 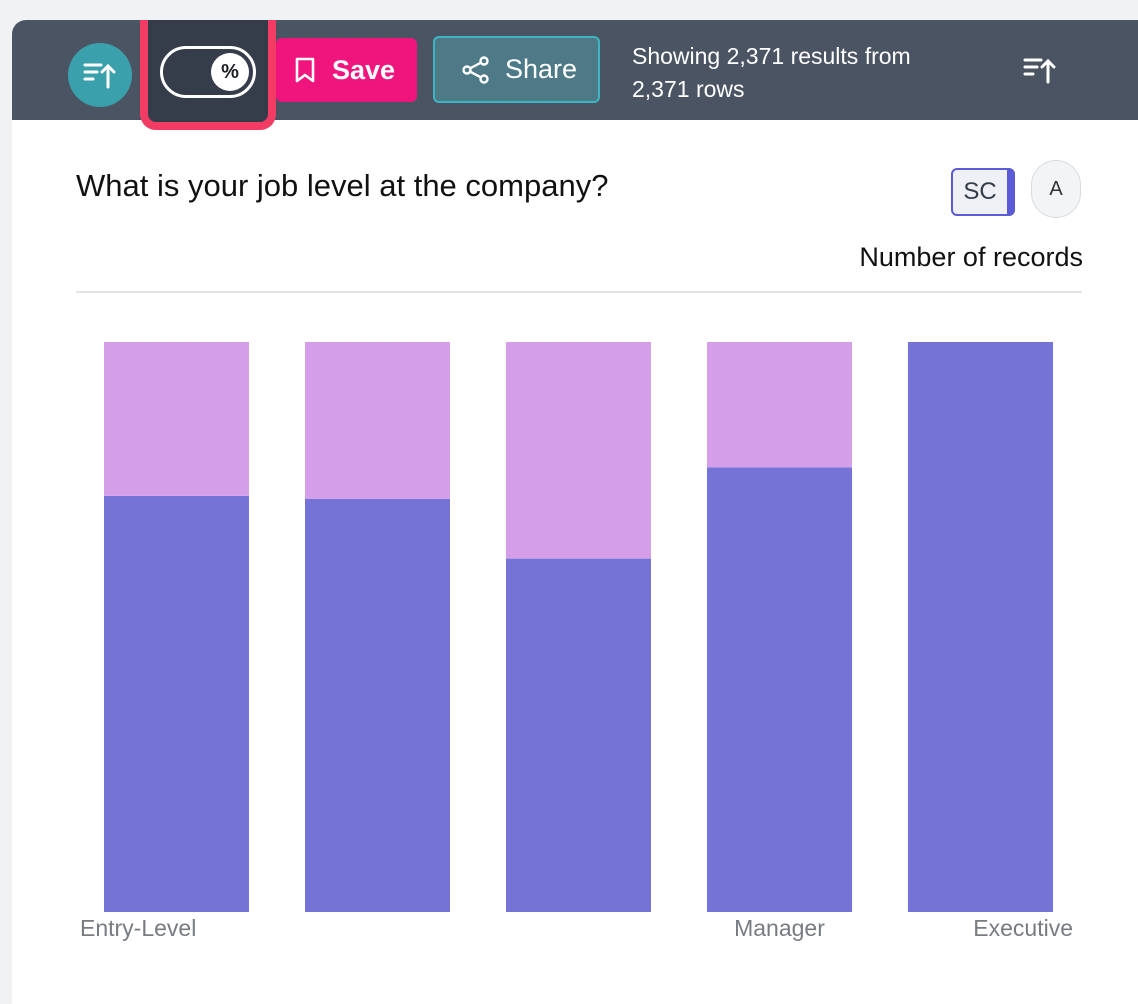 What do you see at coordinates (208, 72) in the screenshot?
I see `percent-toggle: %` at bounding box center [208, 72].